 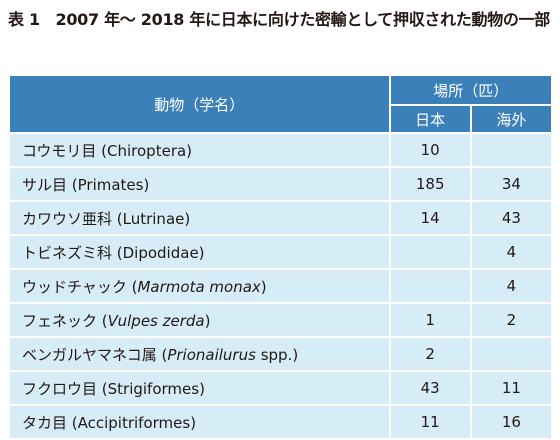 I want to click on name-segment: ベンガルヤマネコ属 (, so click(x=95, y=354).